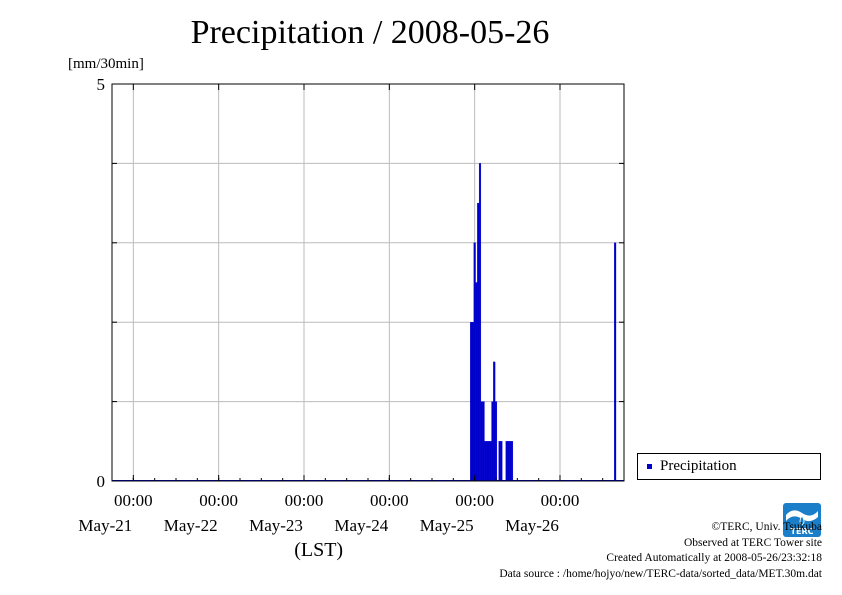 Image resolution: width=842 pixels, height=595 pixels. Describe the element at coordinates (752, 542) in the screenshot. I see `site-text: Observed at TERC Tower site` at that location.